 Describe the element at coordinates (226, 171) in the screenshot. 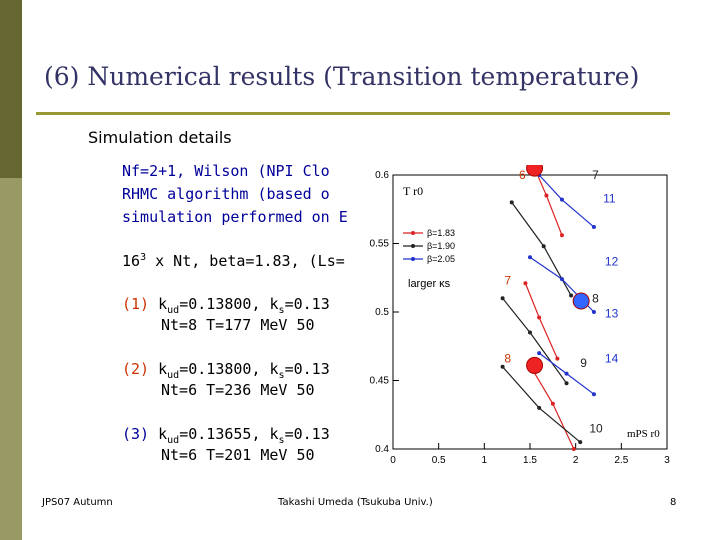

I see `detail-line-1: Nf=2+1, Wilson (NPI Clo` at that location.